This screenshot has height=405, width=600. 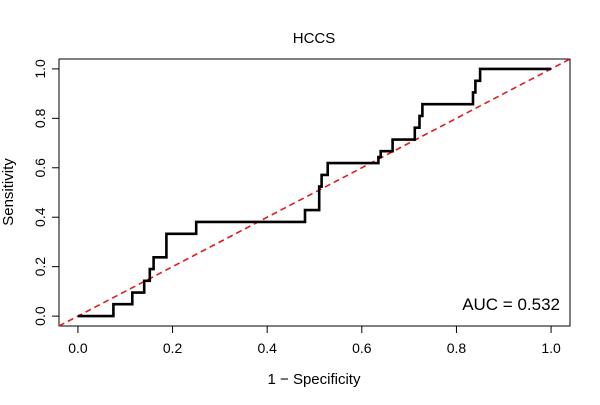 I want to click on y-tick-label: 0.6, so click(x=40, y=168).